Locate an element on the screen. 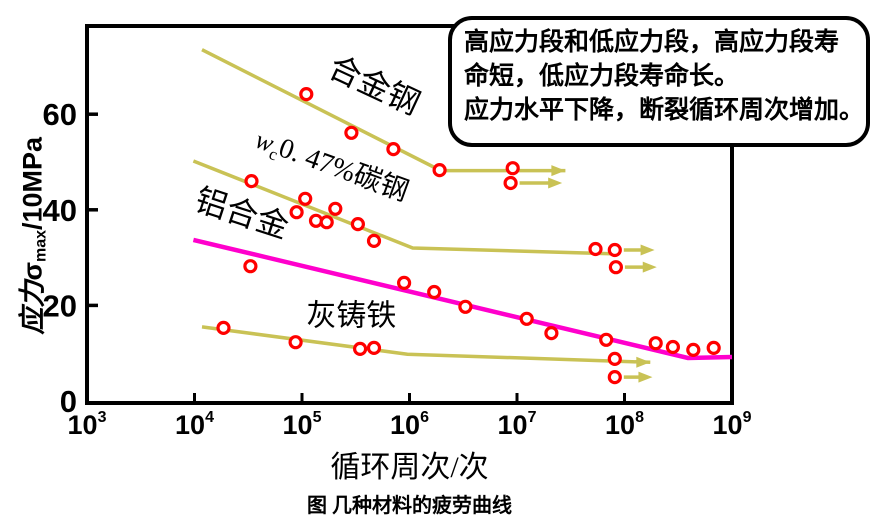 The width and height of the screenshot is (877, 522). series-line-carbon-steel is located at coordinates (402, 207).